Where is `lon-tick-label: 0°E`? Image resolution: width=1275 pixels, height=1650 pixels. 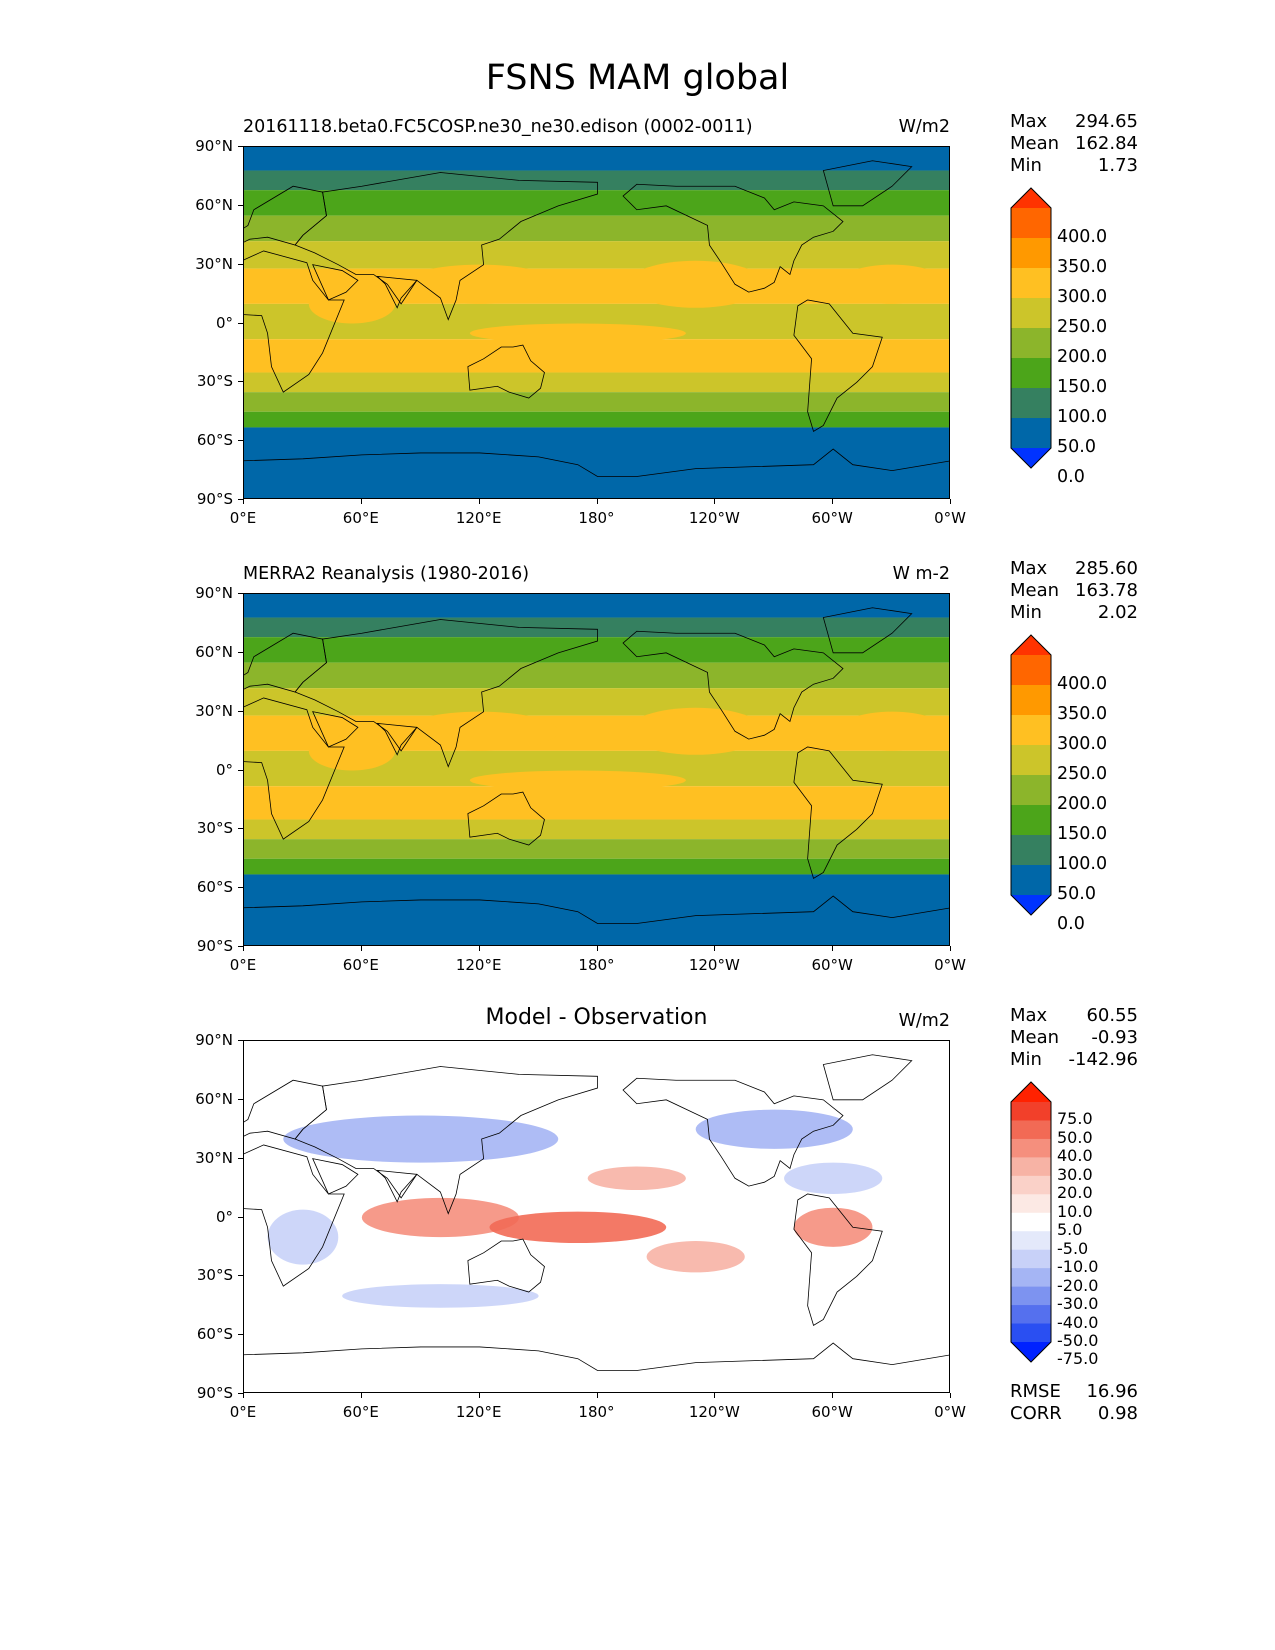
lon-tick-label: 0°E is located at coordinates (243, 518).